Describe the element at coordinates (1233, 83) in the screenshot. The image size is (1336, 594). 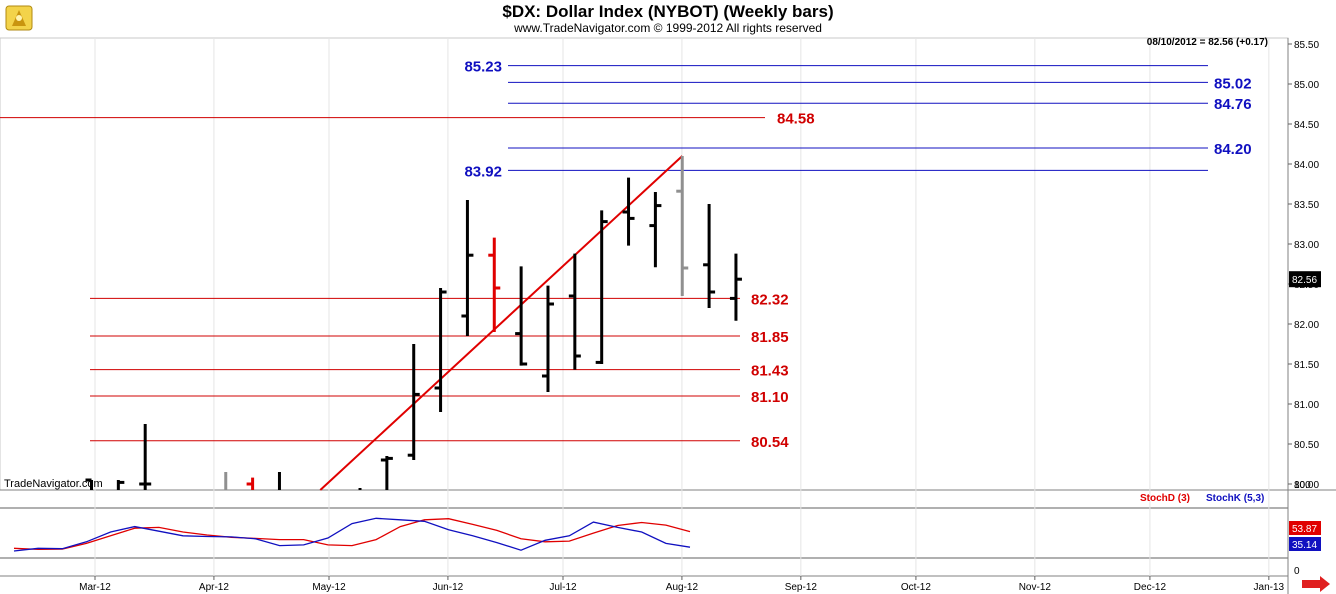
I see `blue-level-label: 85.02` at that location.